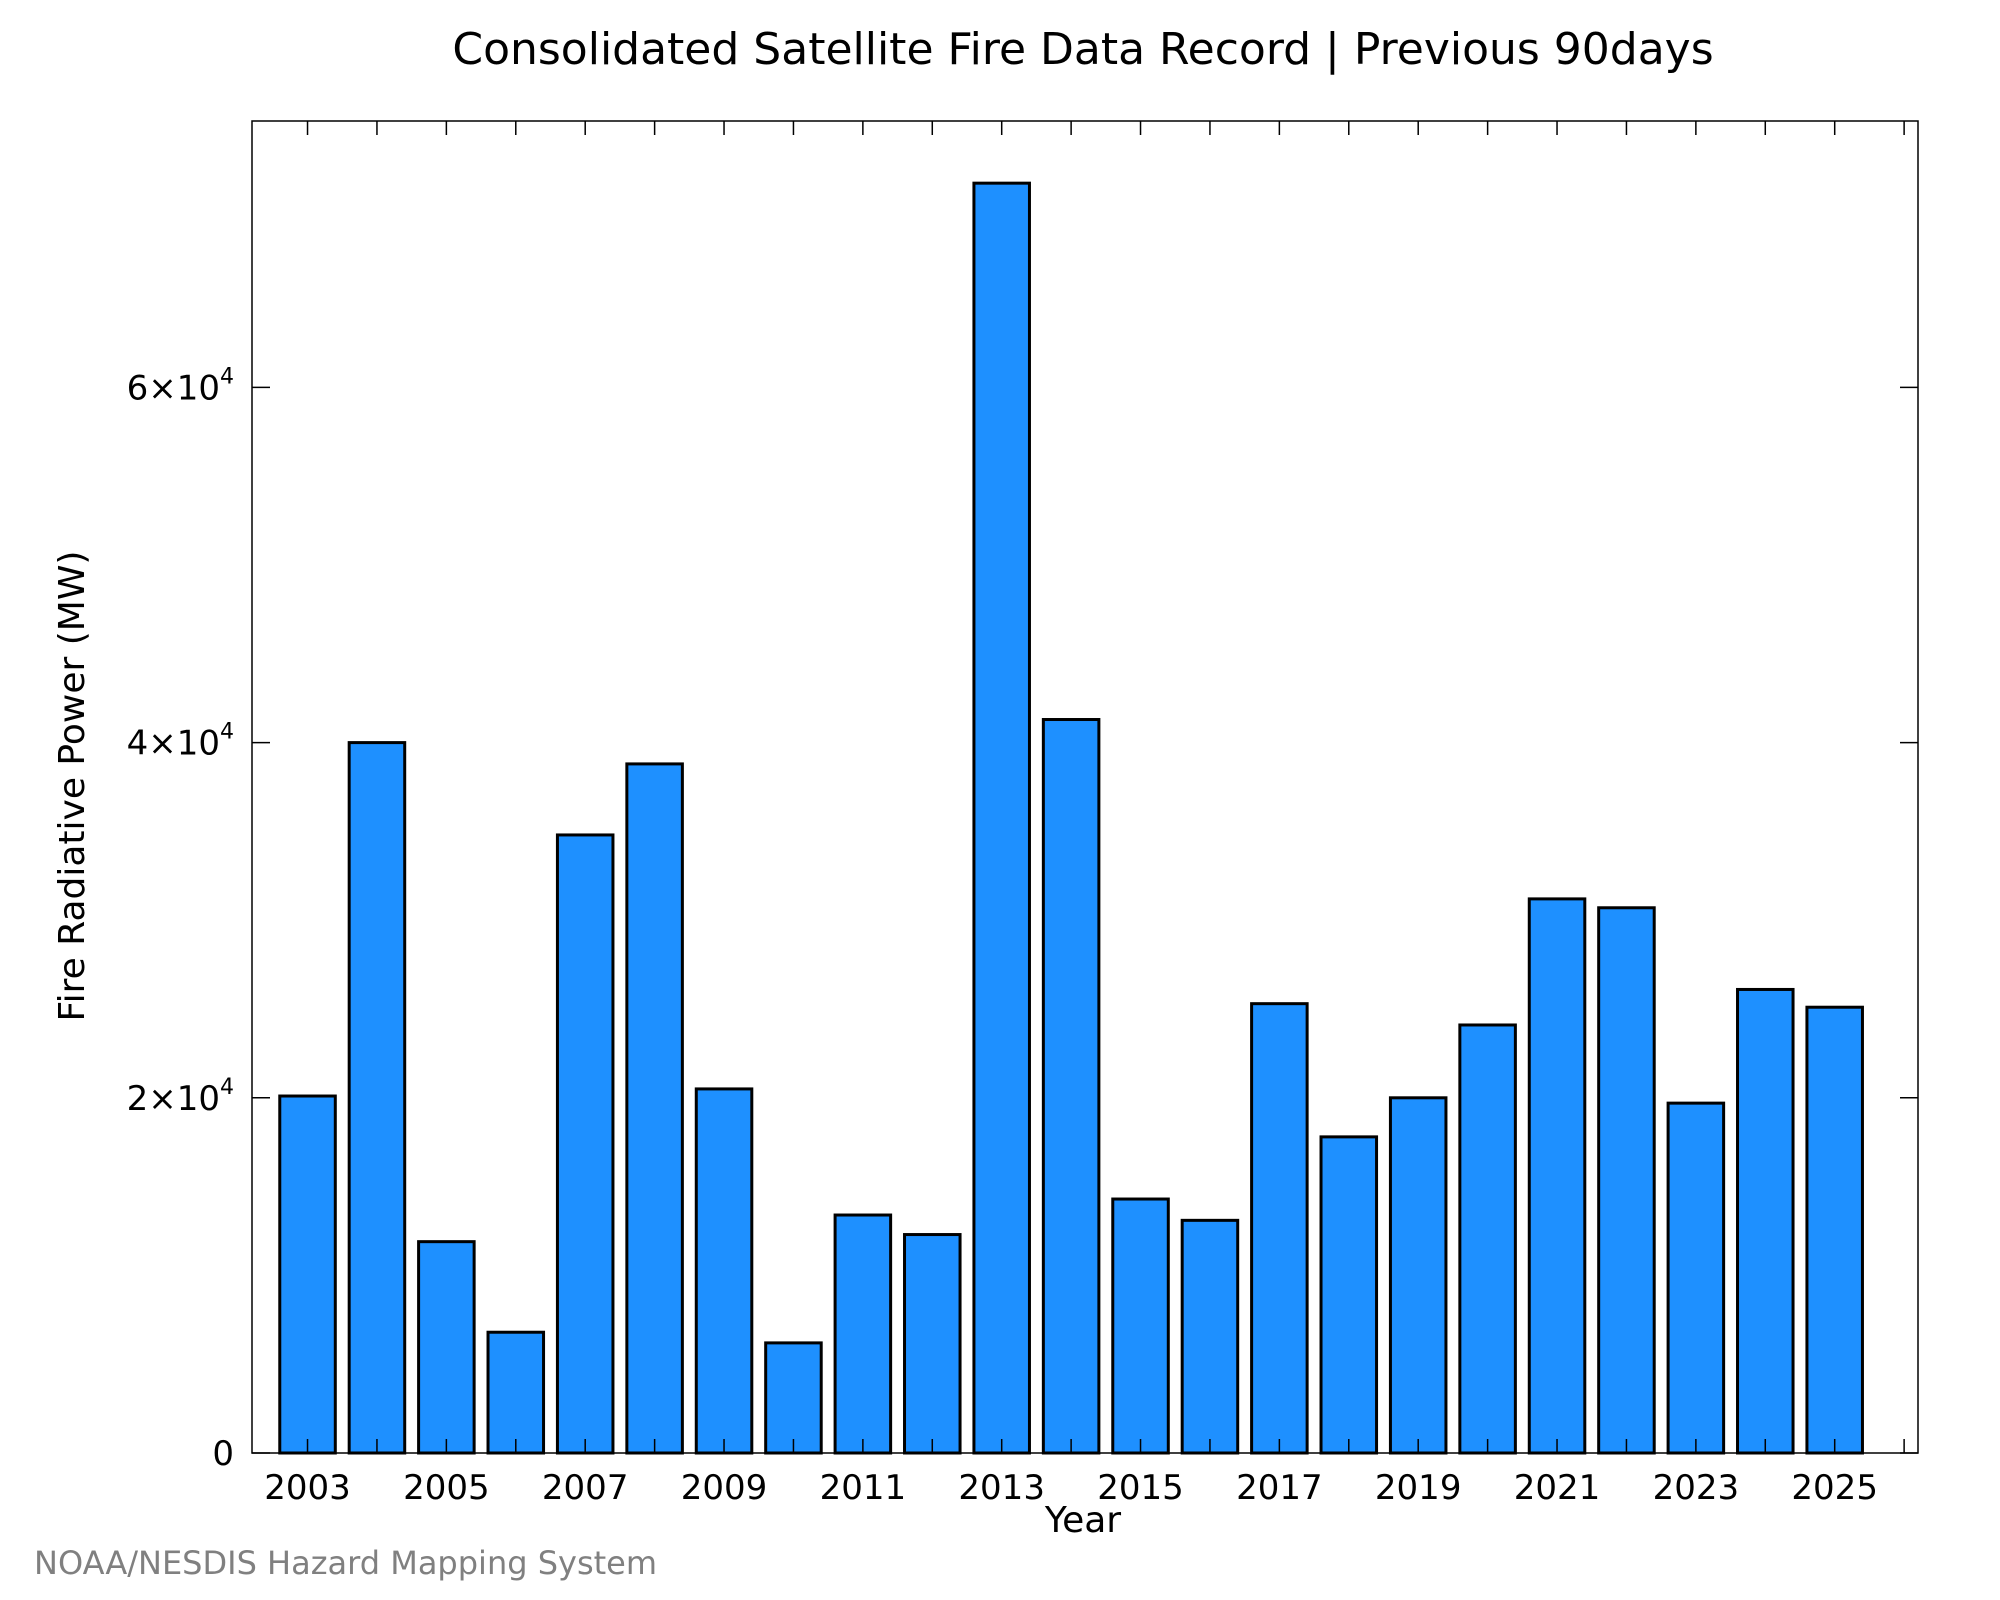 Image resolution: width=2000 pixels, height=1600 pixels. What do you see at coordinates (72, 786) in the screenshot?
I see `y-axis-title: Fire Radiative Power (MW)` at bounding box center [72, 786].